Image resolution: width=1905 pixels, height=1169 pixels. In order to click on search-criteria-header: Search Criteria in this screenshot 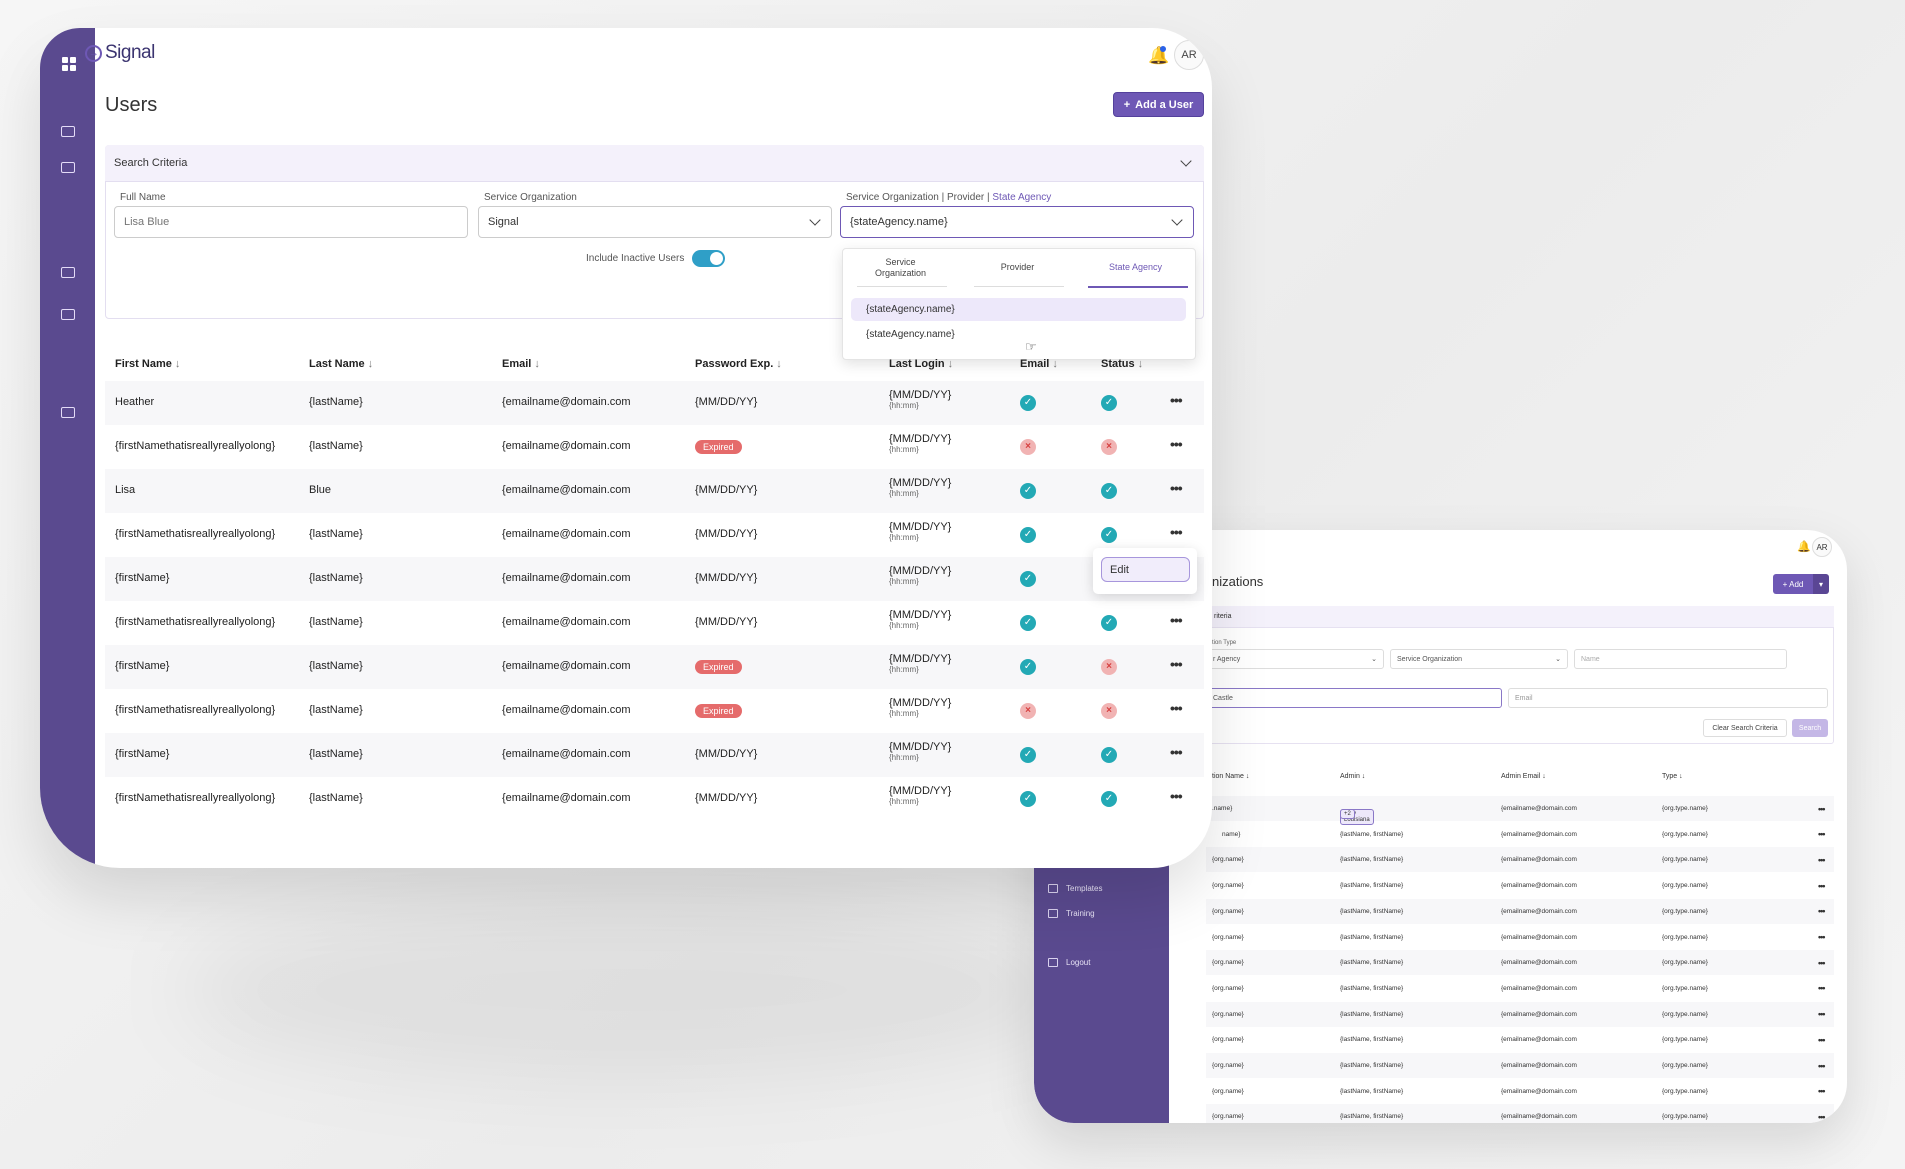, I will do `click(654, 163)`.